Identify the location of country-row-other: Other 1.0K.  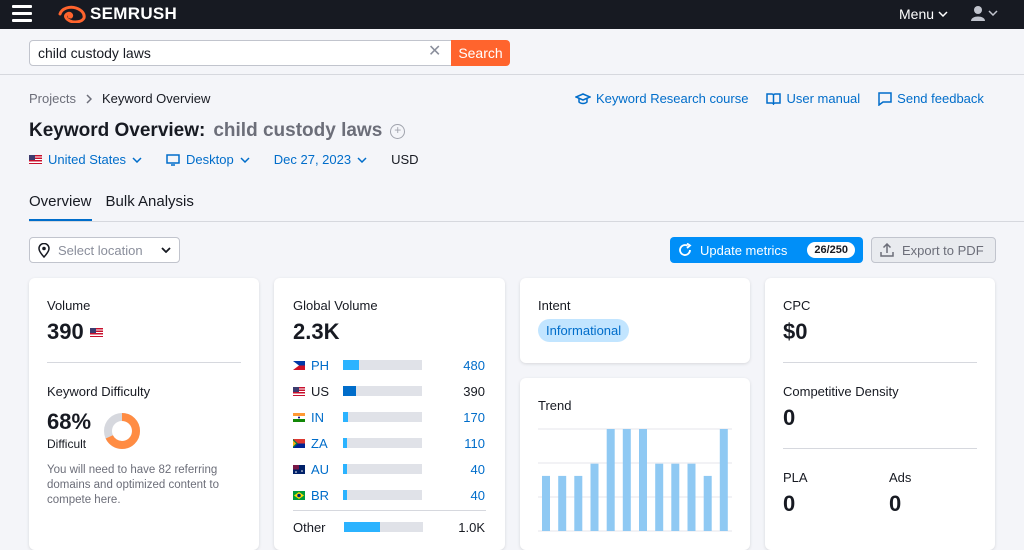
(389, 527).